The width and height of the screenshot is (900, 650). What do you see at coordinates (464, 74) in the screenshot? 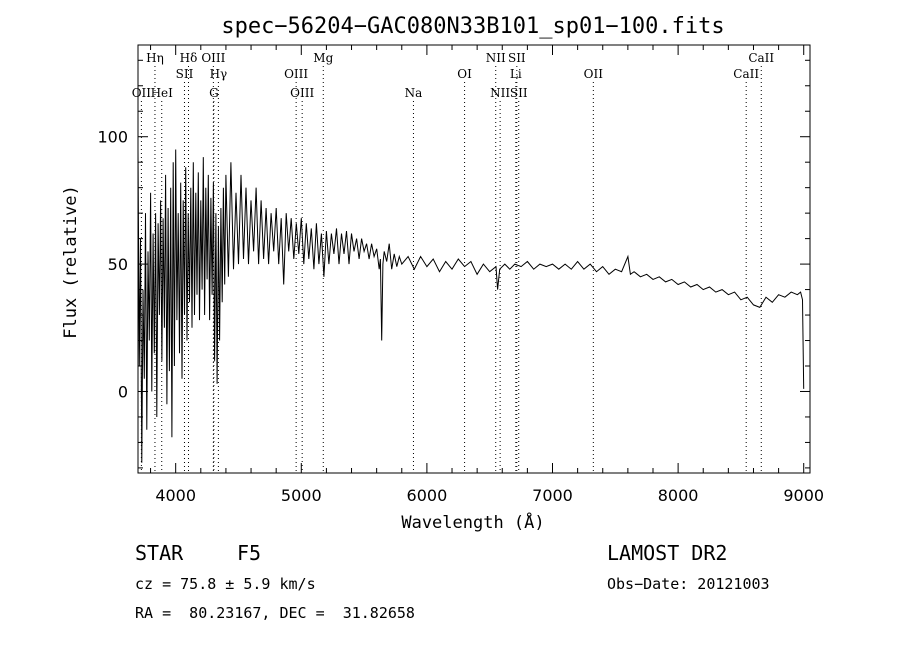
I see `spectral-line-label: OI` at bounding box center [464, 74].